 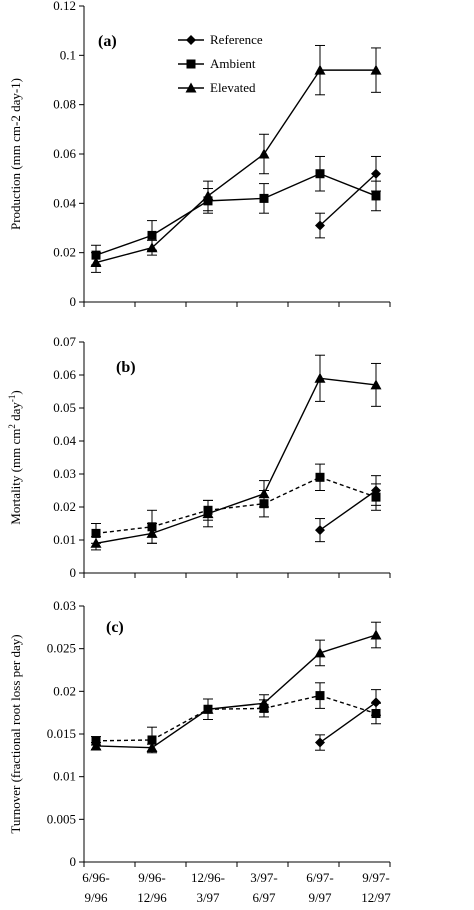 What do you see at coordinates (233, 87) in the screenshot?
I see `legend-entry: Elevated` at bounding box center [233, 87].